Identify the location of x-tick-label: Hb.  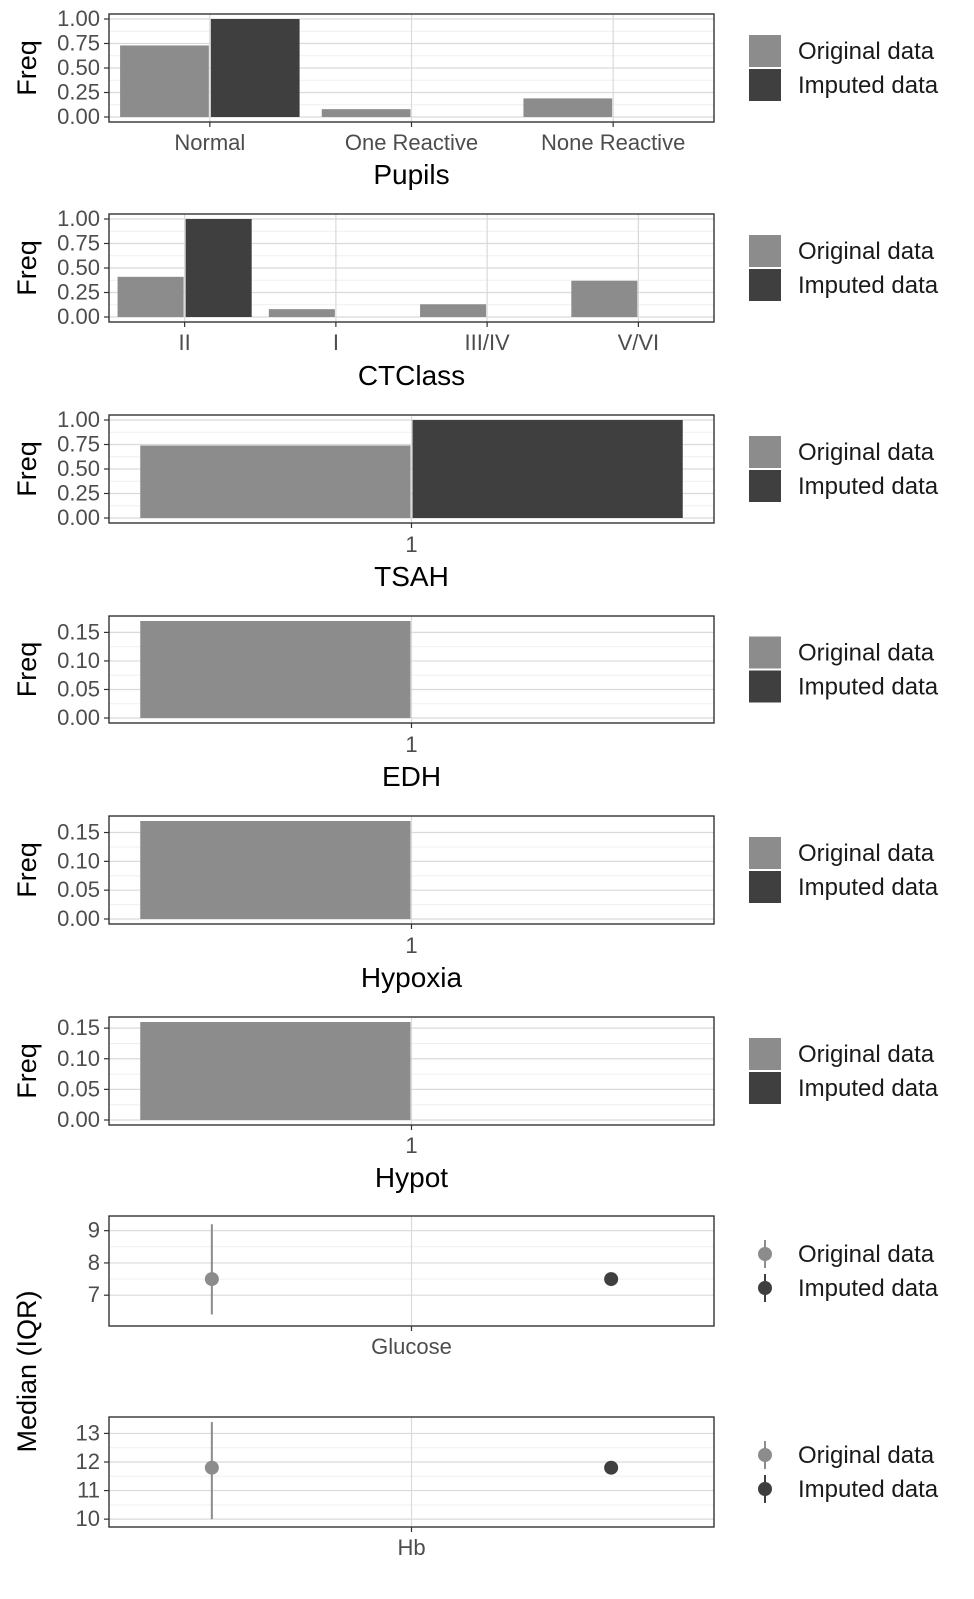
(411, 1547).